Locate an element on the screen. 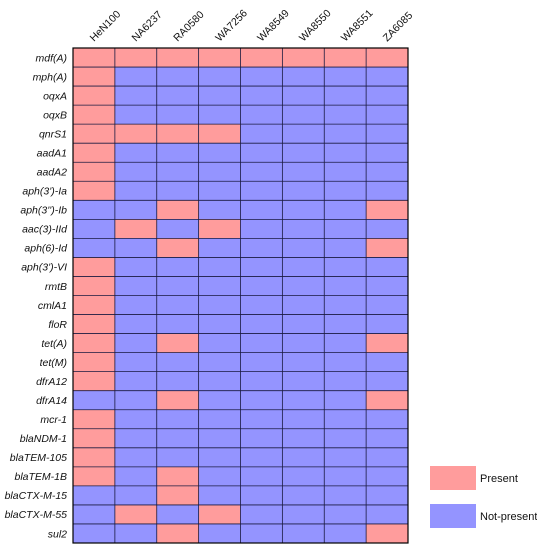  column-label: HeN100 is located at coordinates (106, 26).